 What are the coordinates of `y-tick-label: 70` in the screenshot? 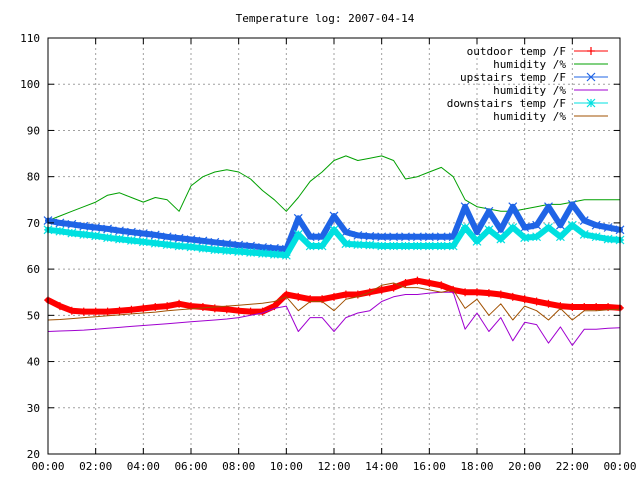 It's located at (33, 223).